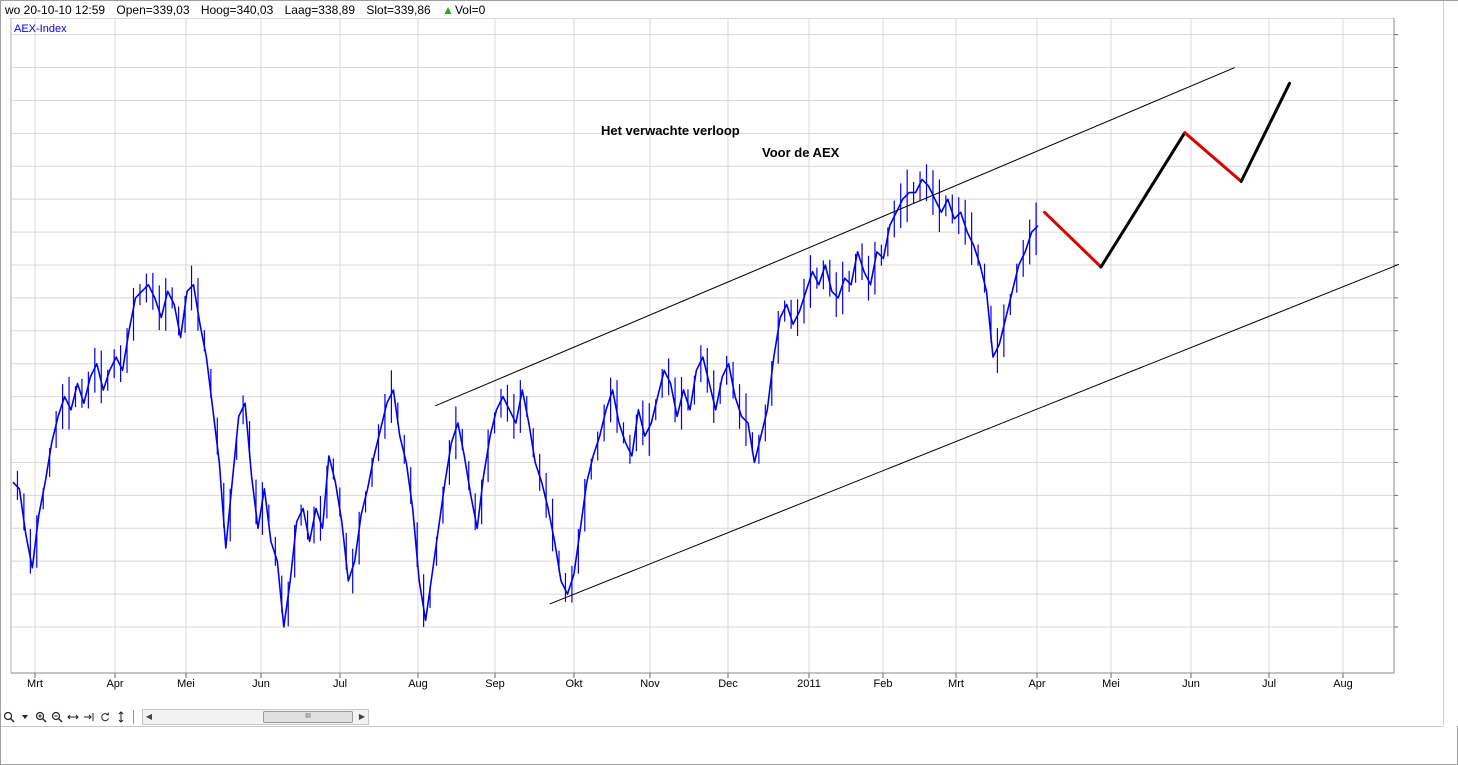 This screenshot has width=1458, height=765. Describe the element at coordinates (55, 10) in the screenshot. I see `quote-date: wo 20-10-10 12:59` at that location.